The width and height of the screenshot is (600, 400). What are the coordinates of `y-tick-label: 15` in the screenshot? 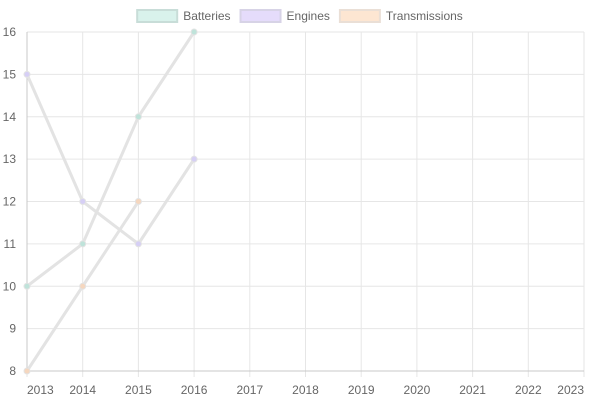 It's located at (10, 74).